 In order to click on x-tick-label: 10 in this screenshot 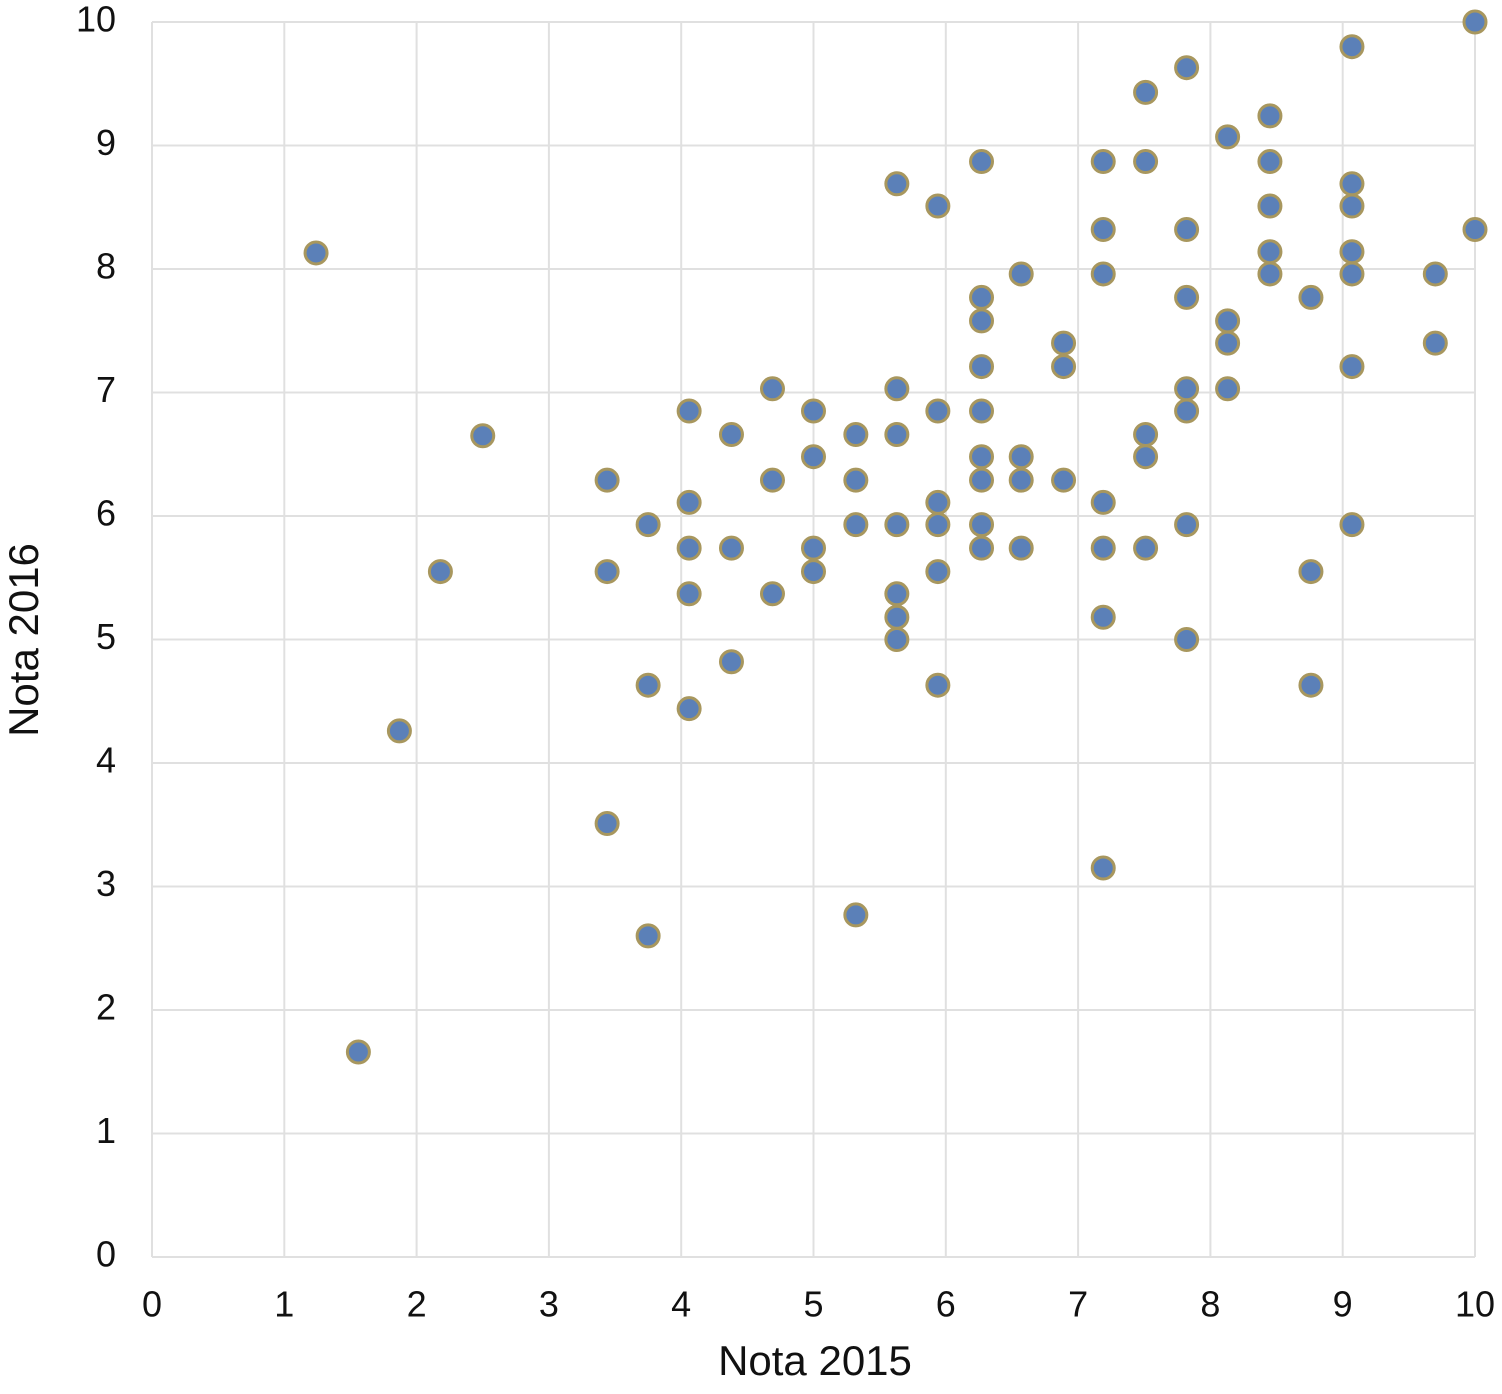, I will do `click(1475, 1304)`.